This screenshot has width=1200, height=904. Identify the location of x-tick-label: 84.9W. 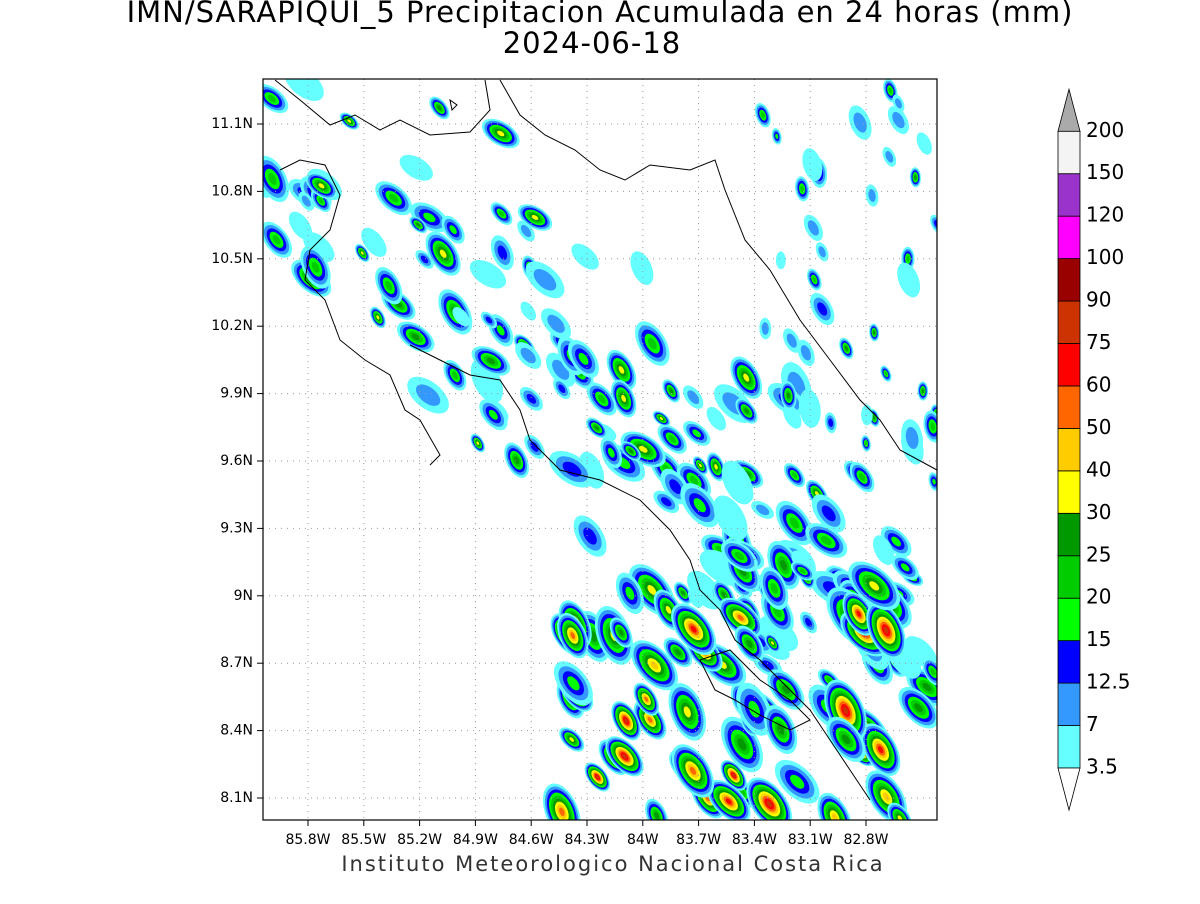
(475, 840).